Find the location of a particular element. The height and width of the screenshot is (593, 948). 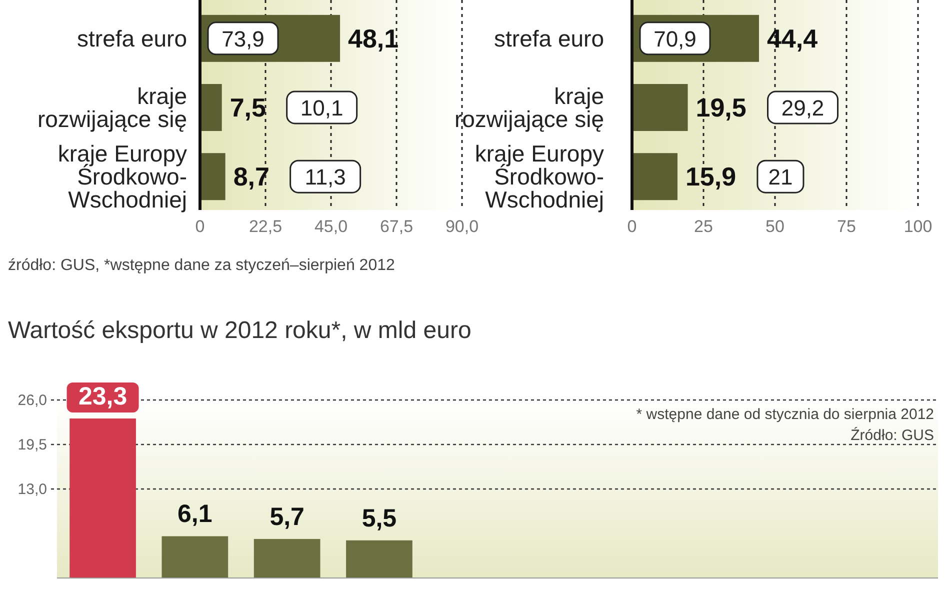

x-tick-label: 90,0 is located at coordinates (462, 226).